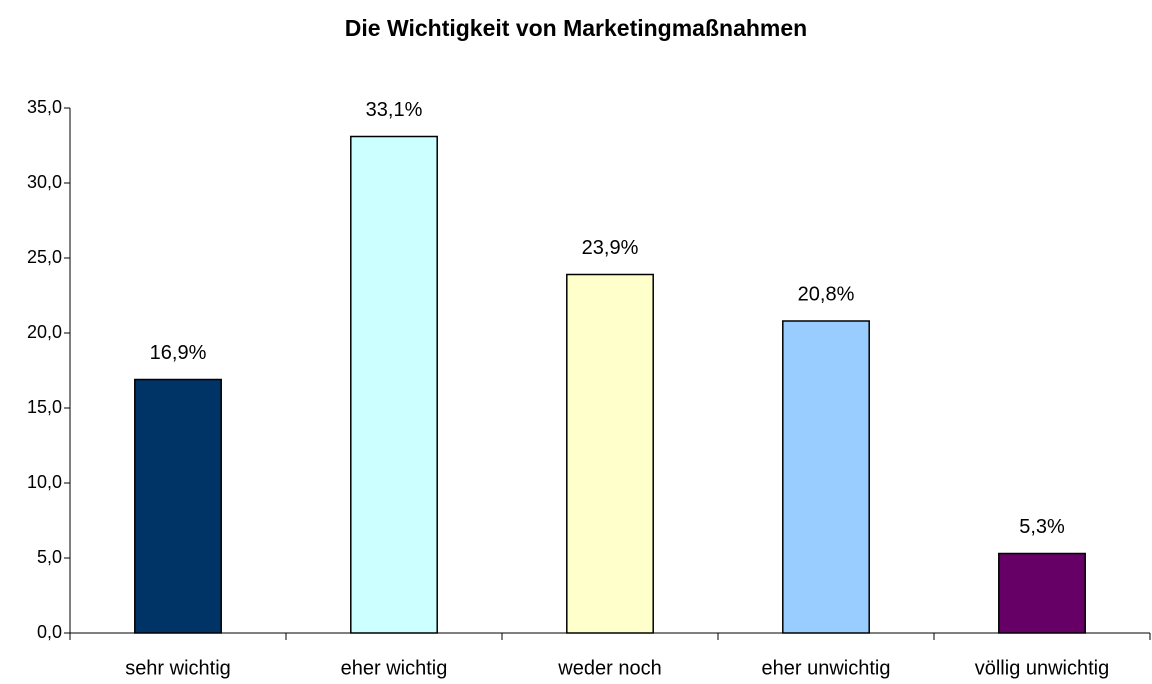 This screenshot has height=684, width=1152. I want to click on y-tick-label: 0,0, so click(49, 632).